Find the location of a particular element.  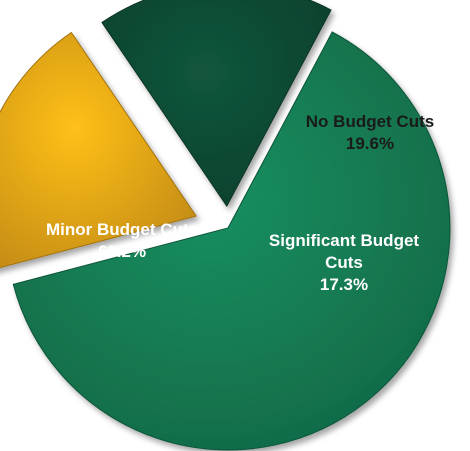

slice-label-minor-budget-cuts: Minor Budget Cuts 63.2% is located at coordinates (122, 240).